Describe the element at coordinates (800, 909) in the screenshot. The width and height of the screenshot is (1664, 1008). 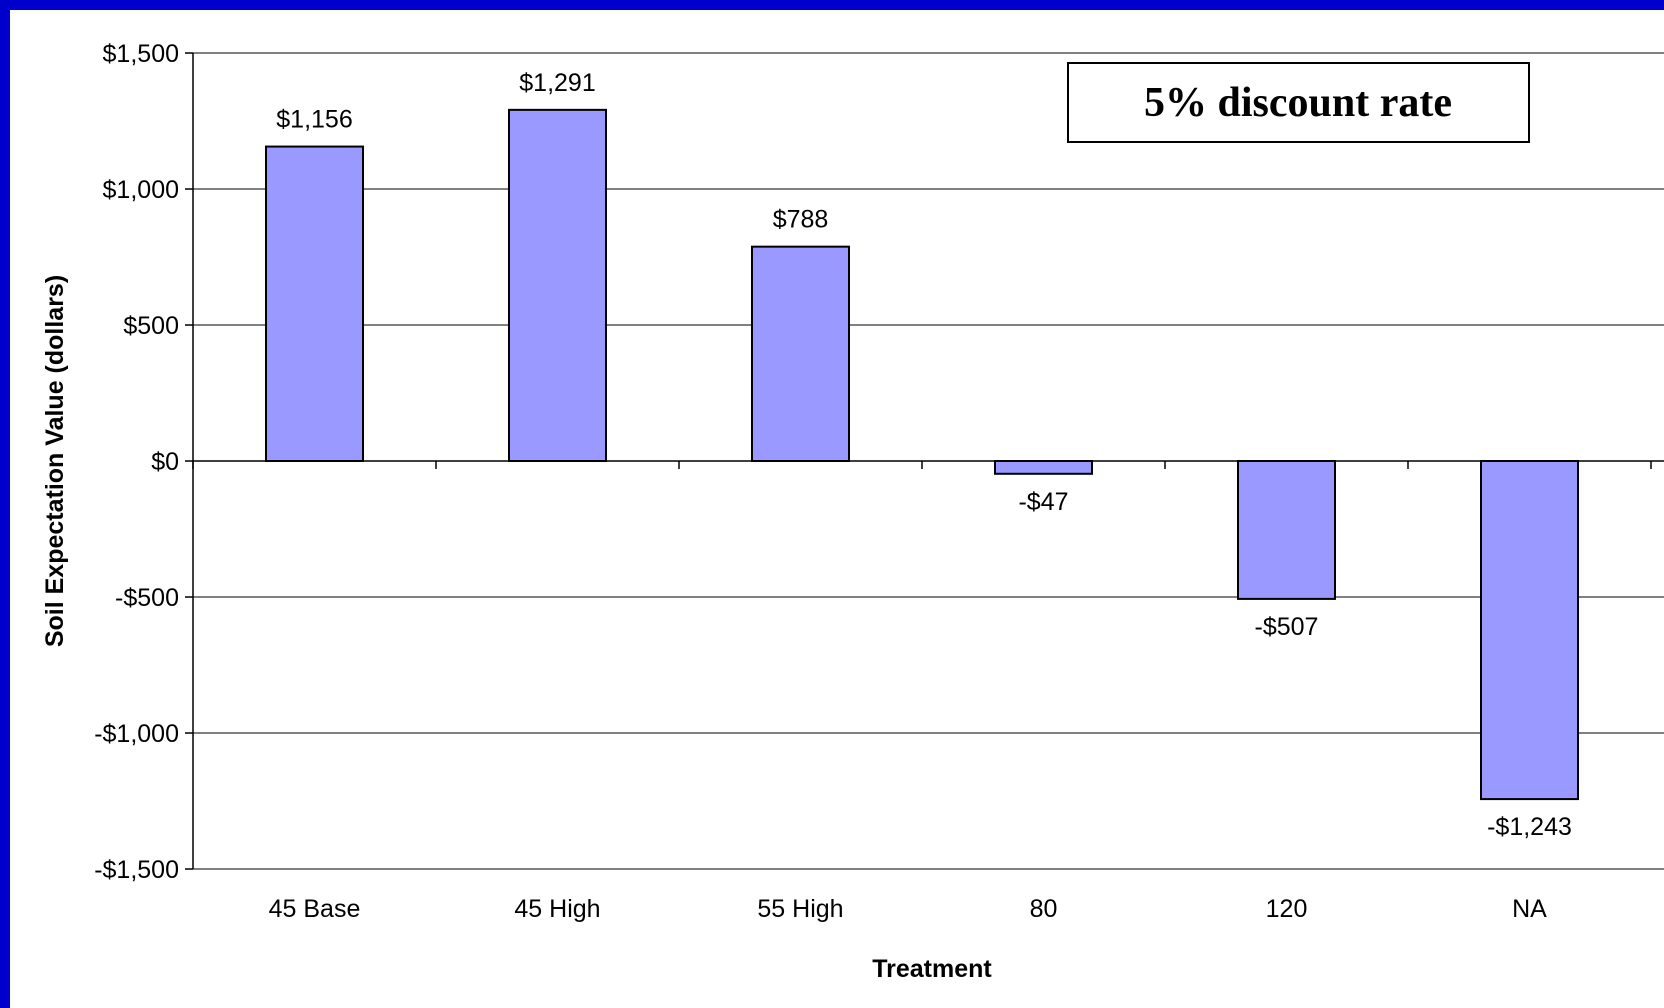
I see `x-tick-label: 55 High` at that location.